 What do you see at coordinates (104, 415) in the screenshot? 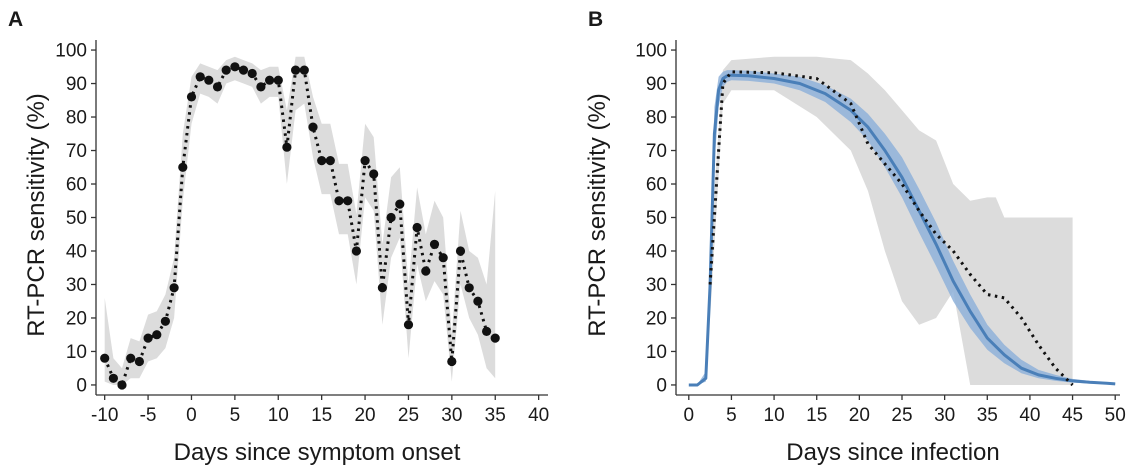
I see `x-tick-label: -10` at bounding box center [104, 415].